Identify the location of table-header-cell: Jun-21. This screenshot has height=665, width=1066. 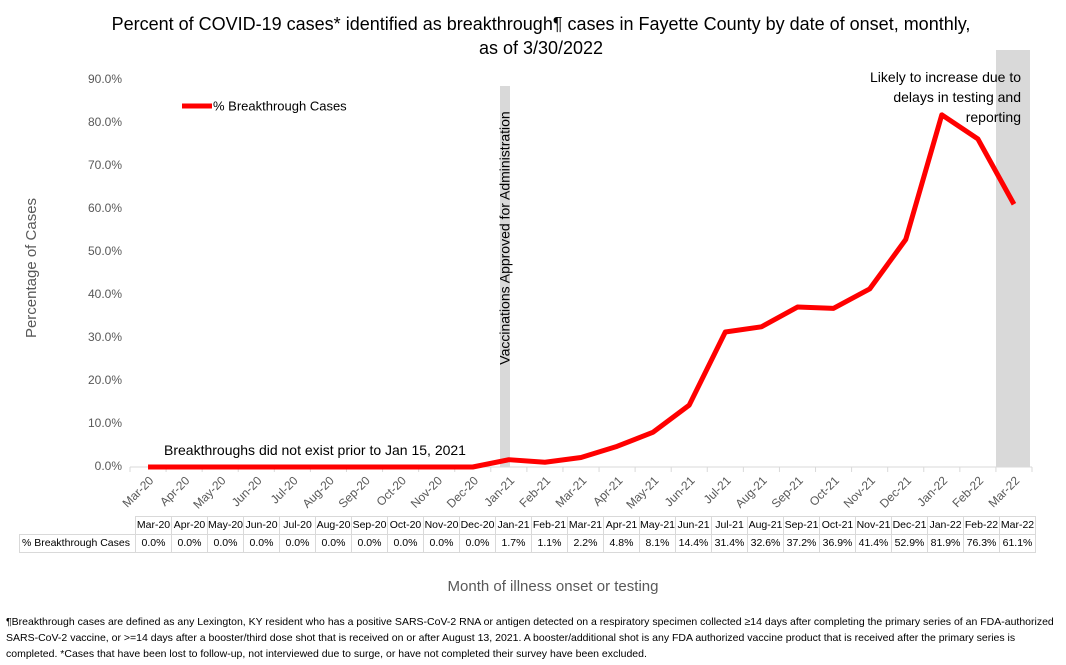
(693, 525).